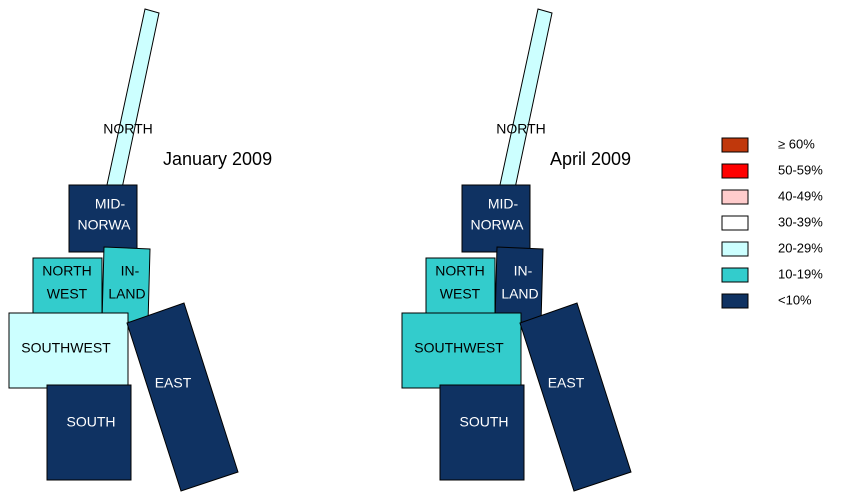 The image size is (841, 500). Describe the element at coordinates (590, 159) in the screenshot. I see `map-title: April 2009` at that location.